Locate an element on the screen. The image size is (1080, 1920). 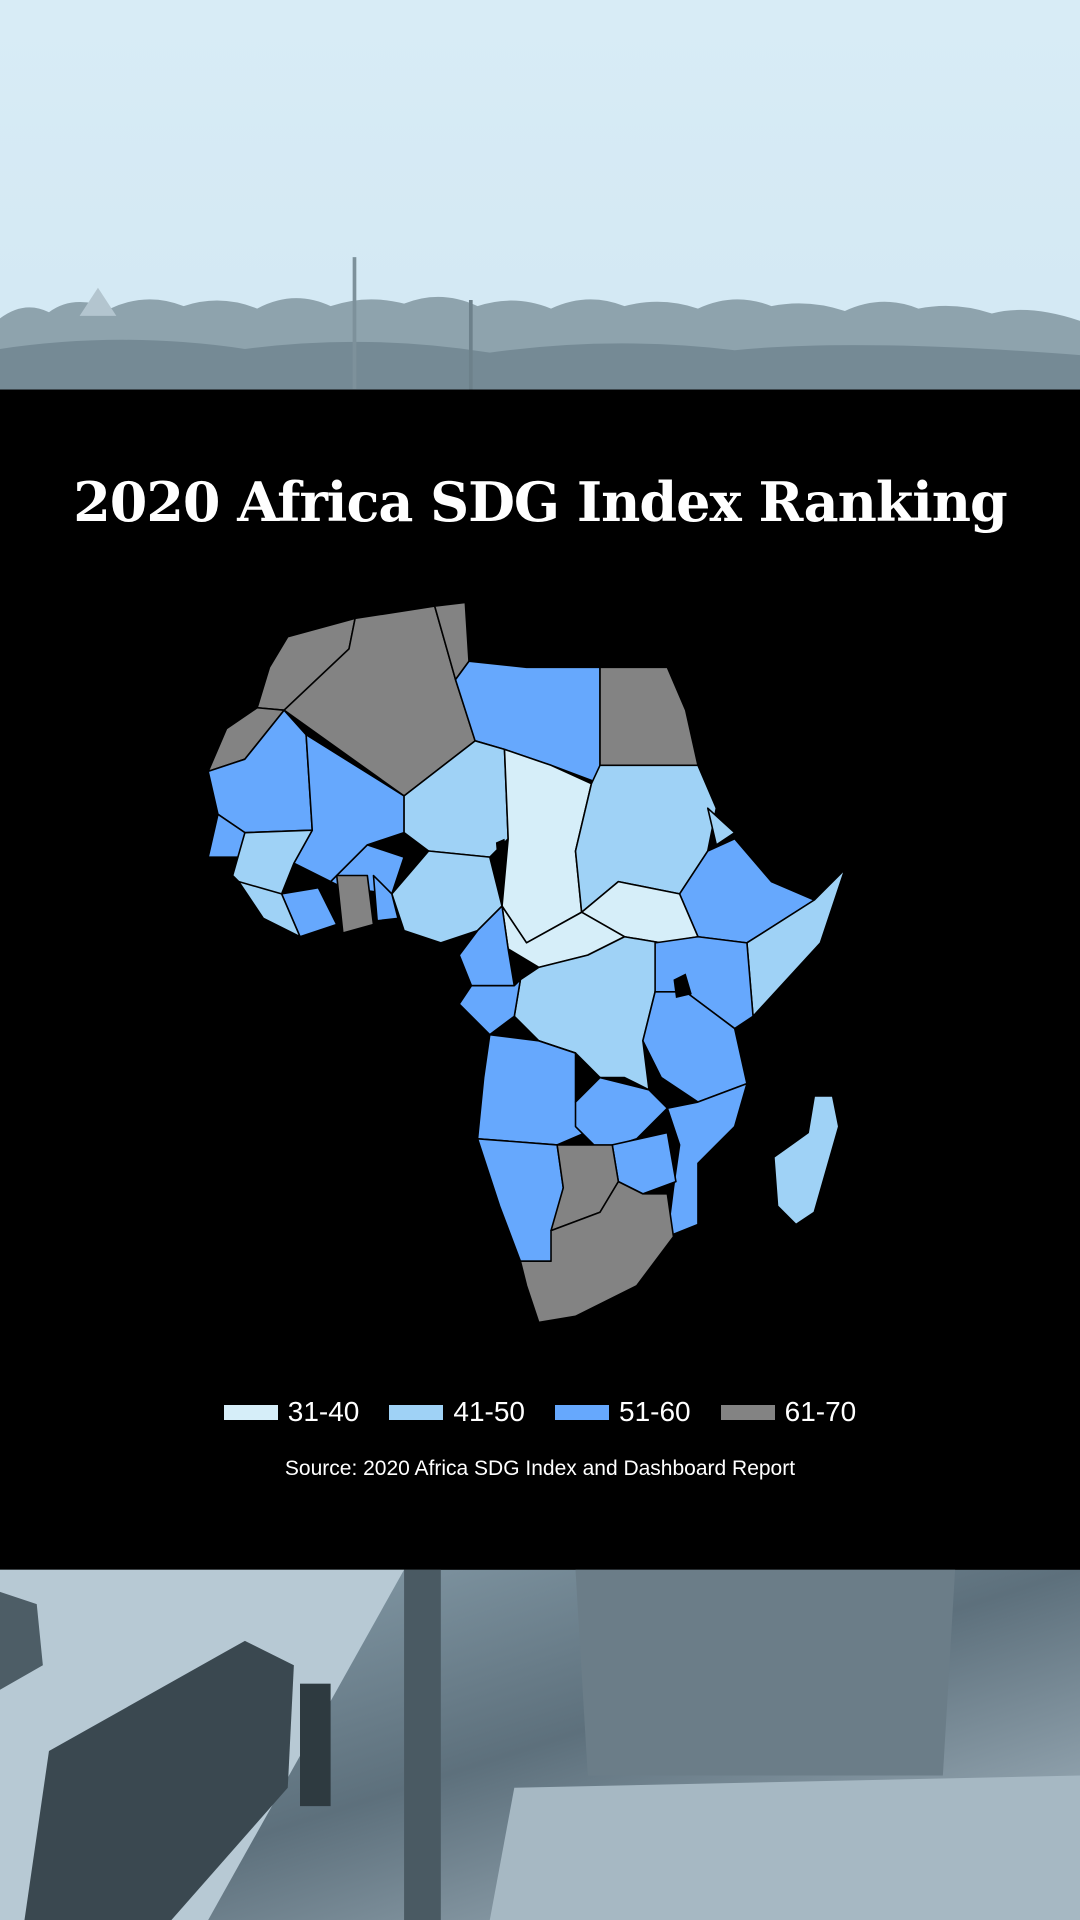
country-egy is located at coordinates (649, 716).